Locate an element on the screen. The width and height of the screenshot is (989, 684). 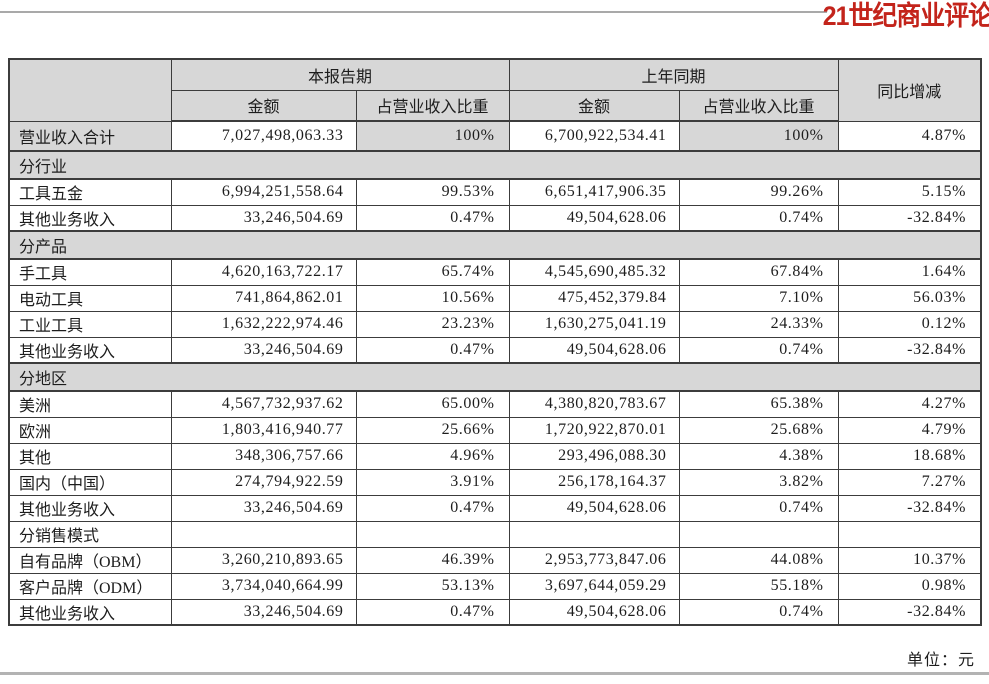
prior-amount-cell: 6,700,922,534.41 is located at coordinates (594, 136).